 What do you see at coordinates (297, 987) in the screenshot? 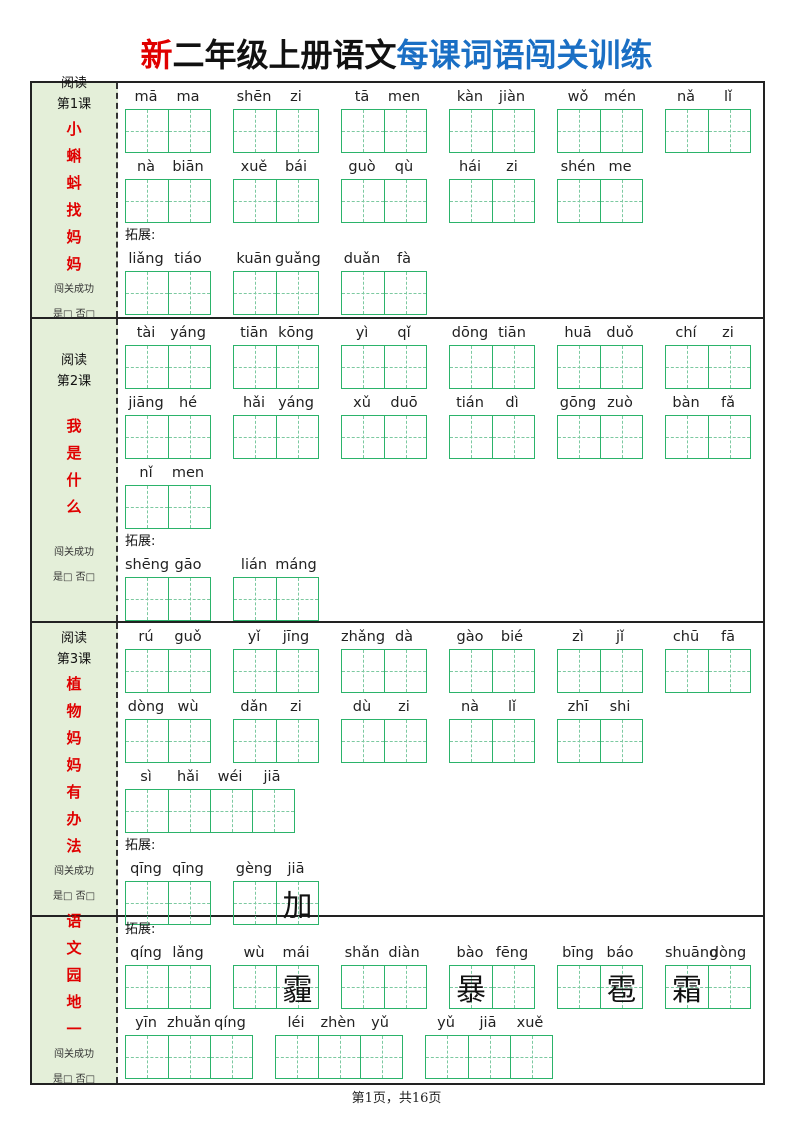
I see `tianzige-cell: 霾` at bounding box center [297, 987].